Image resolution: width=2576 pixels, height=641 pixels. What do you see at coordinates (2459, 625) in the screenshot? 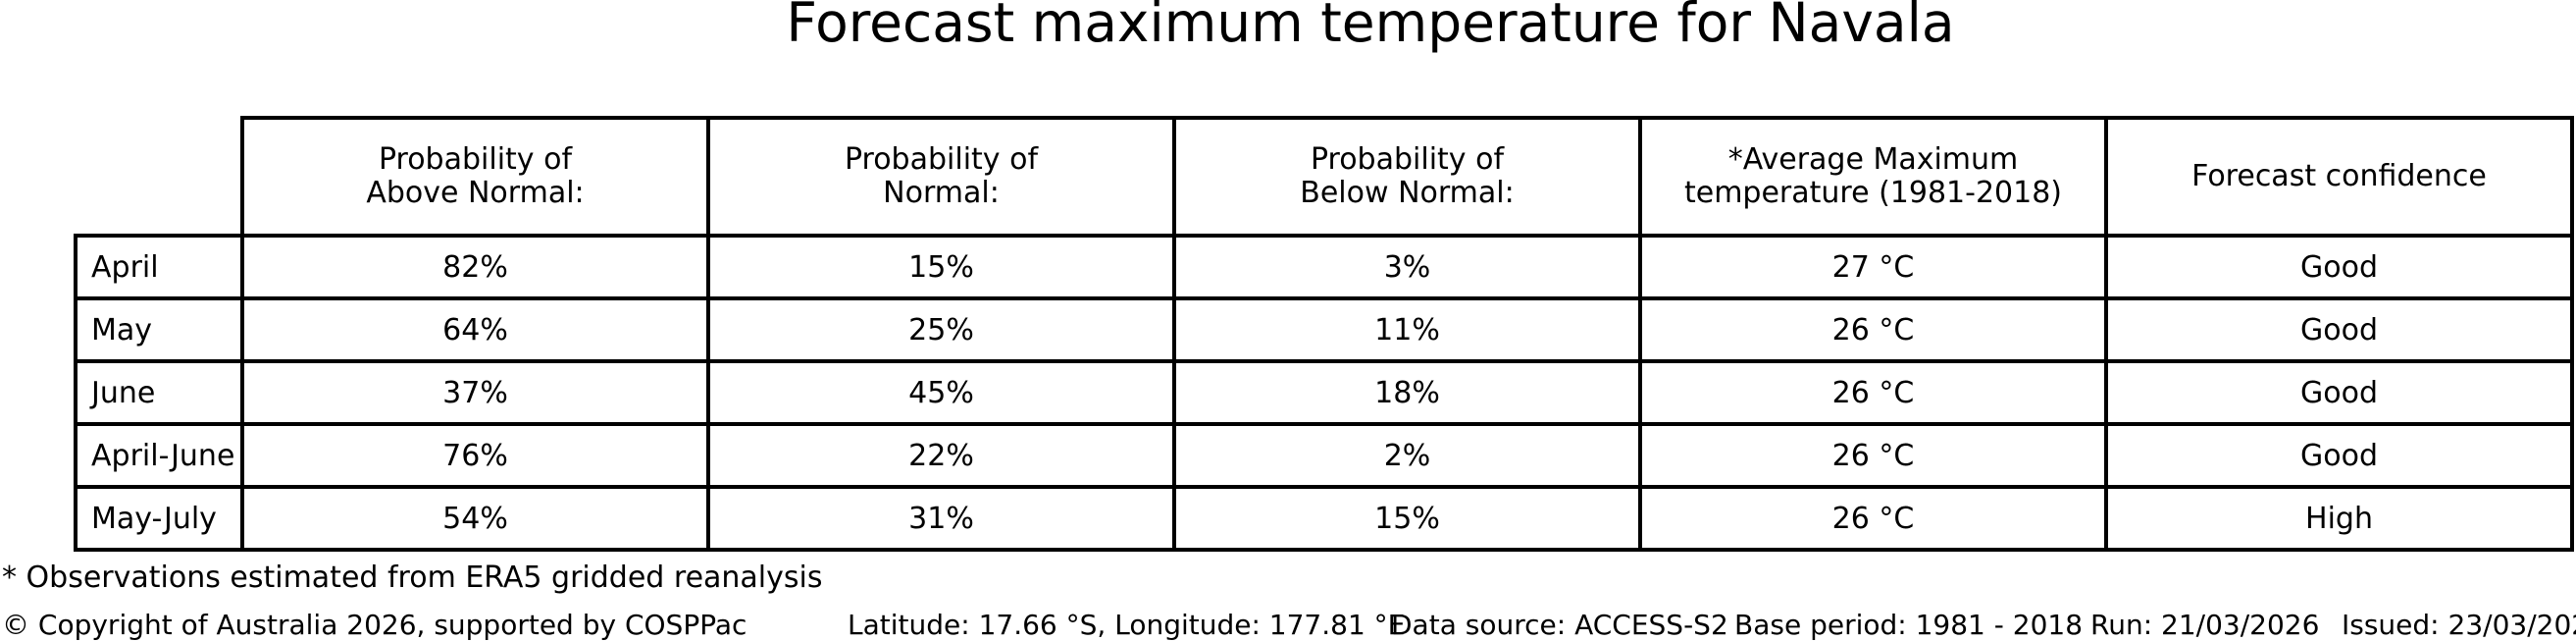
I see `issued-date-text: Issued: 23/03/2026` at bounding box center [2459, 625].